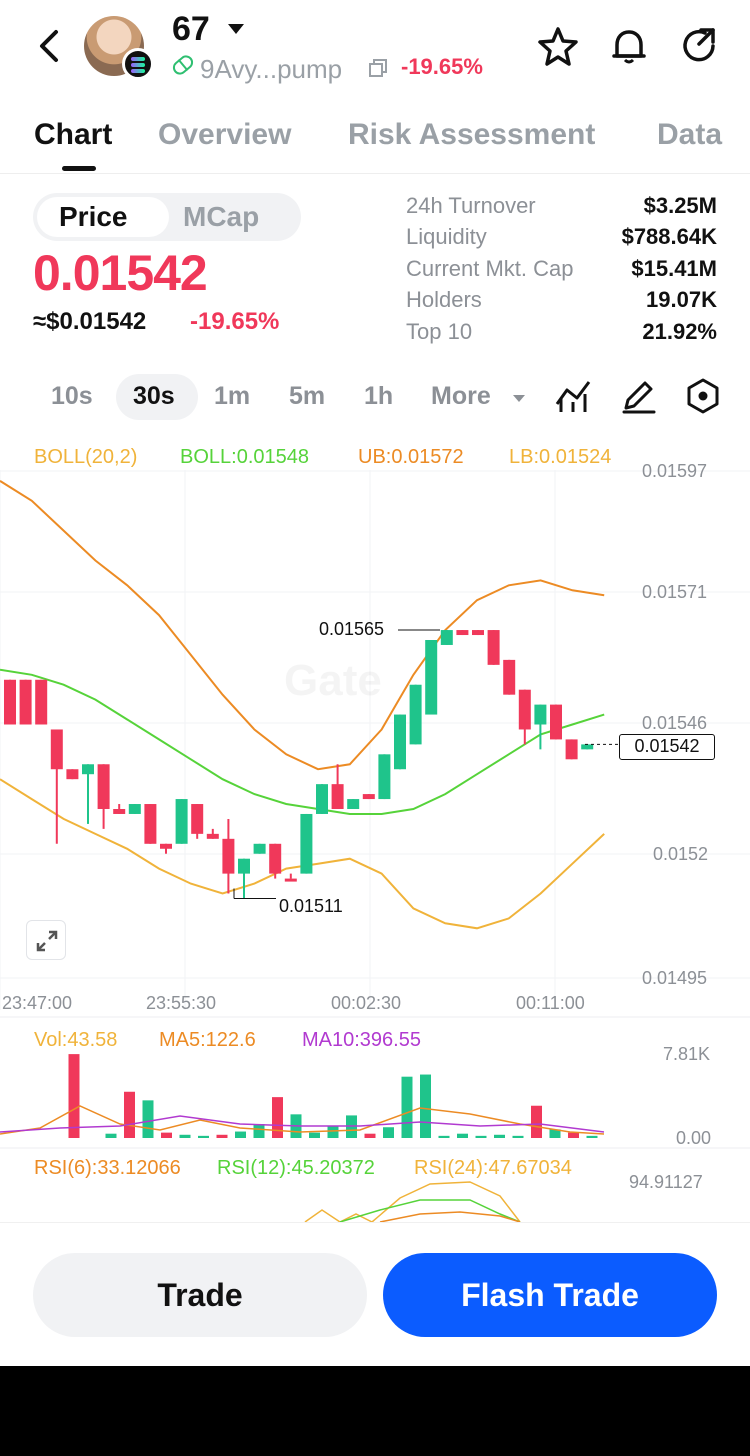  What do you see at coordinates (46, 940) in the screenshot?
I see `expand-chart-button` at bounding box center [46, 940].